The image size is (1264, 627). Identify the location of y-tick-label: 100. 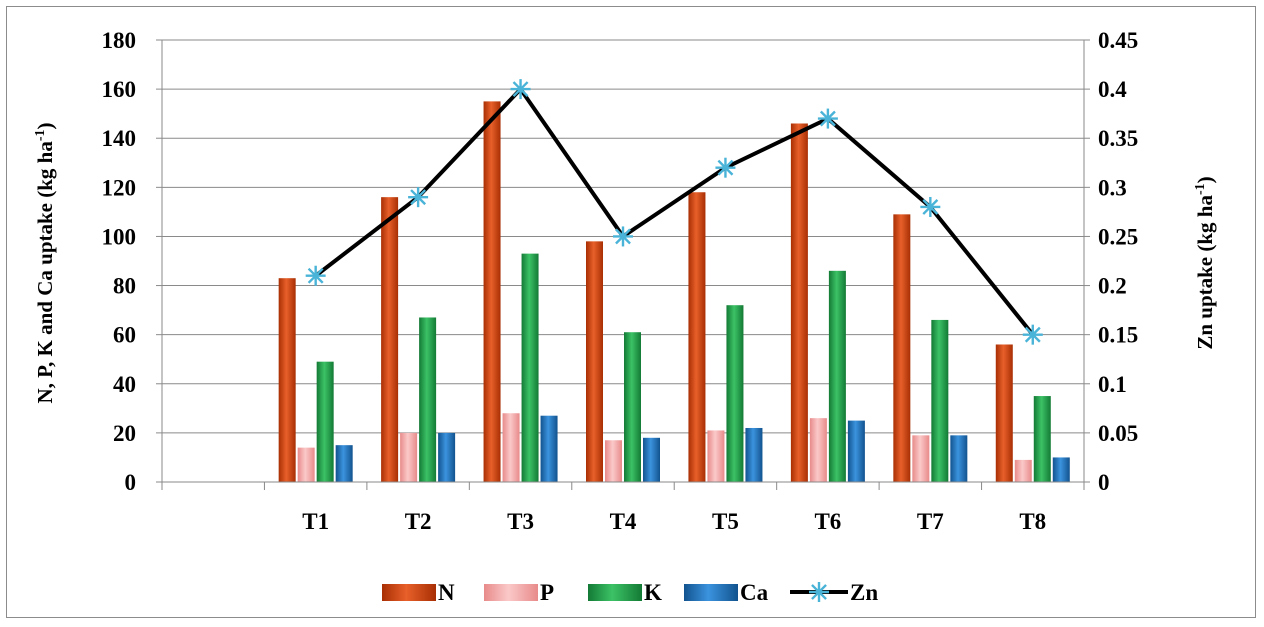
(119, 236).